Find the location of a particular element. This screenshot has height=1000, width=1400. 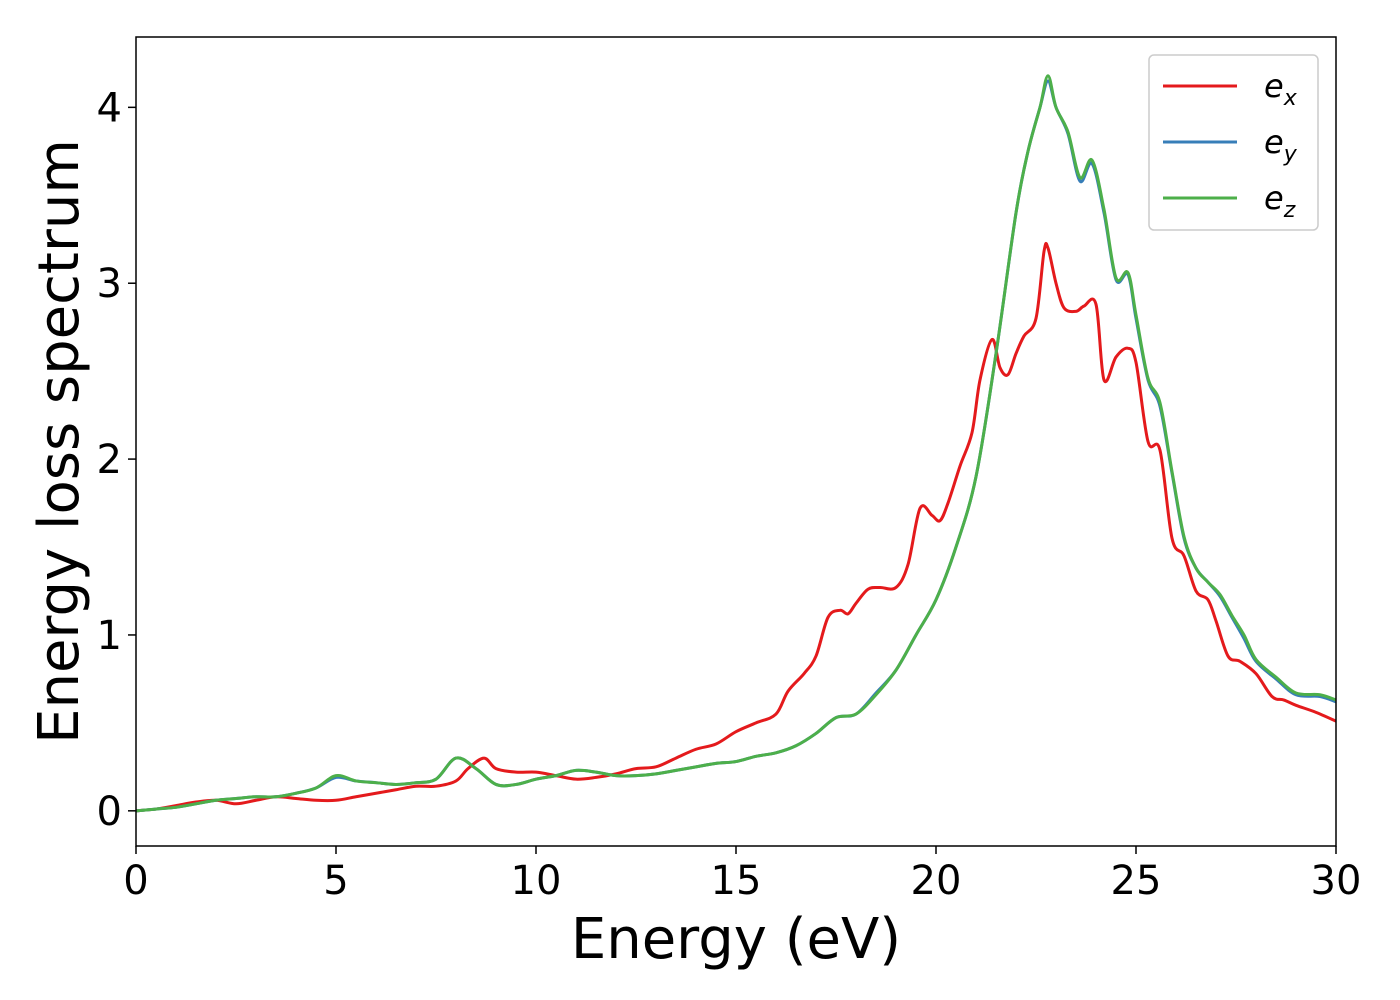

x-tick-label: 0 is located at coordinates (135, 881).